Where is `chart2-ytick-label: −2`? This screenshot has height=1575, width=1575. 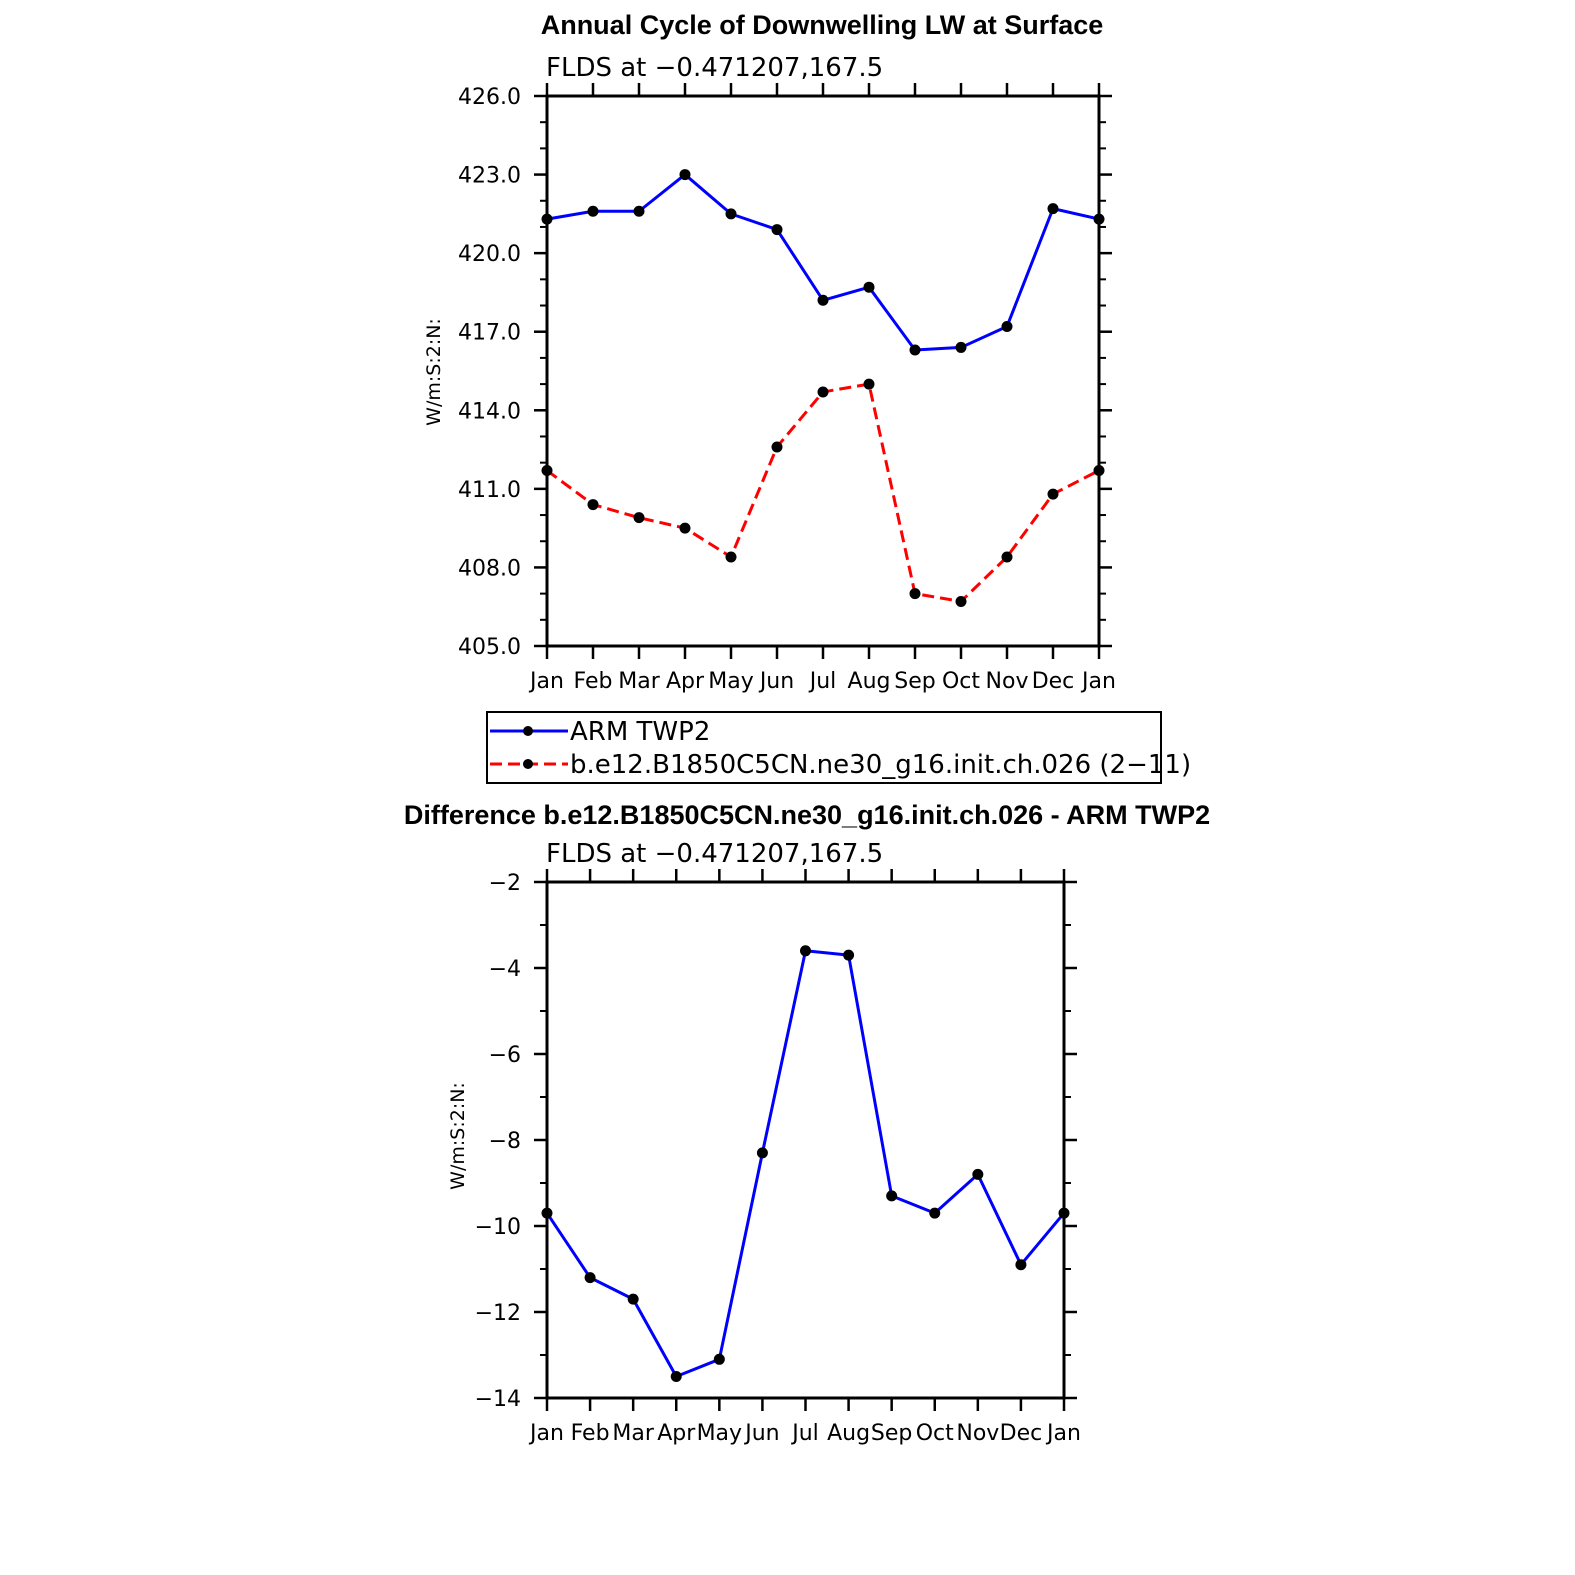 chart2-ytick-label: −2 is located at coordinates (505, 883).